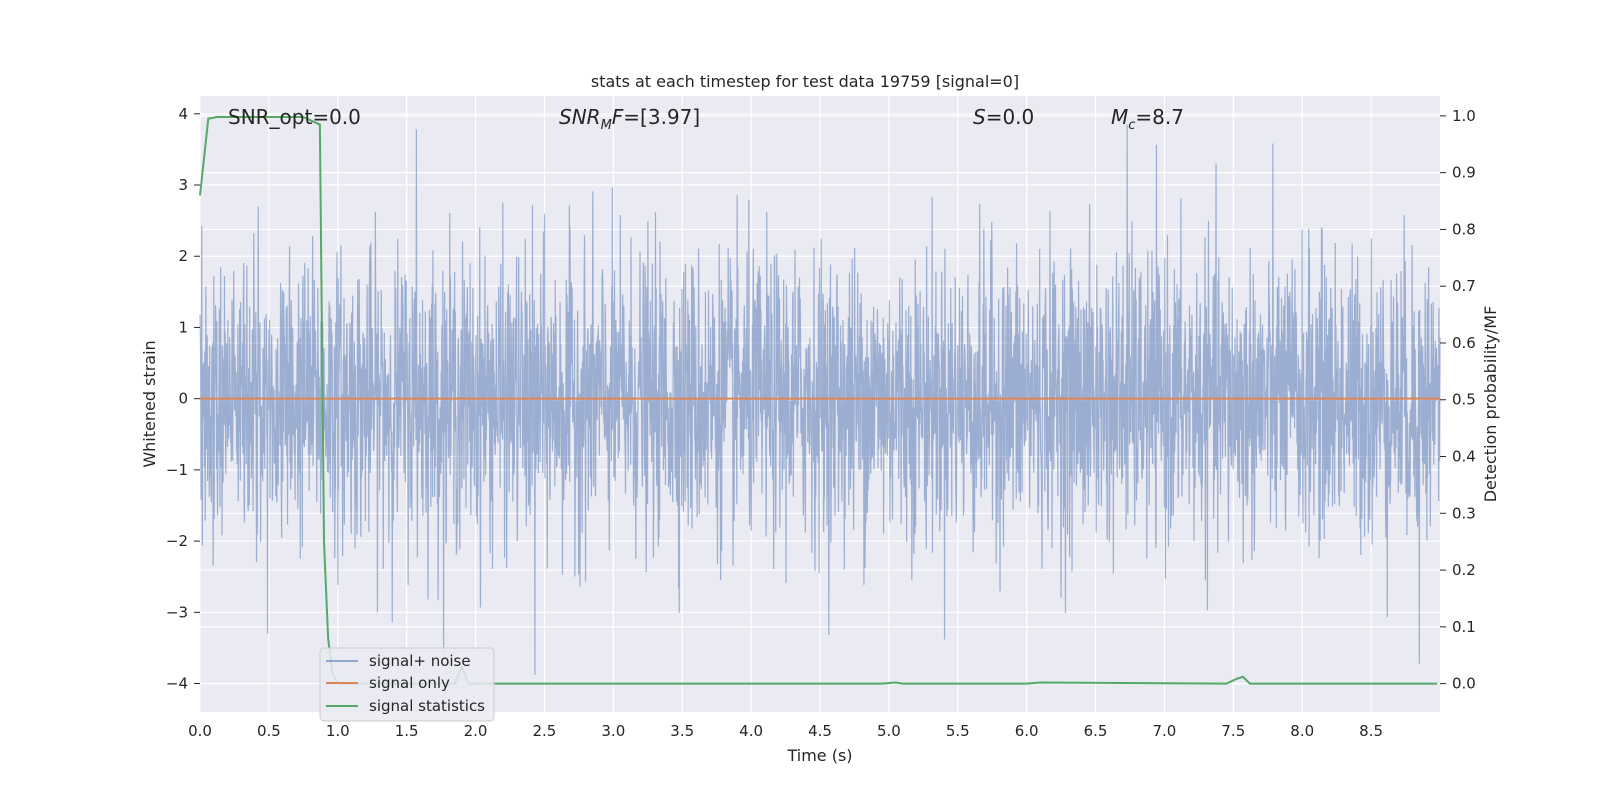  Describe the element at coordinates (177, 470) in the screenshot. I see `y-tick-label: −1` at that location.